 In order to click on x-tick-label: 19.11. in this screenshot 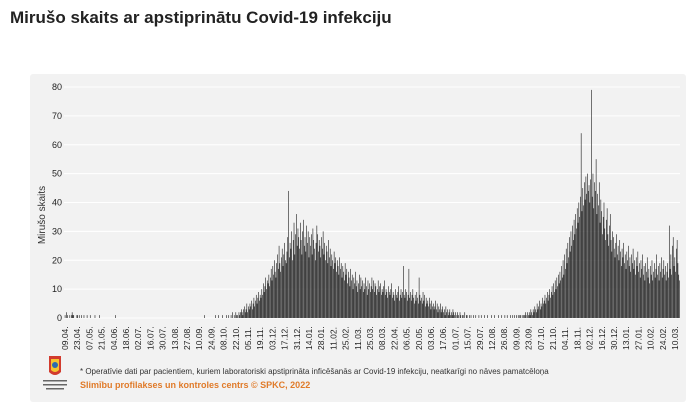, I will do `click(260, 338)`.